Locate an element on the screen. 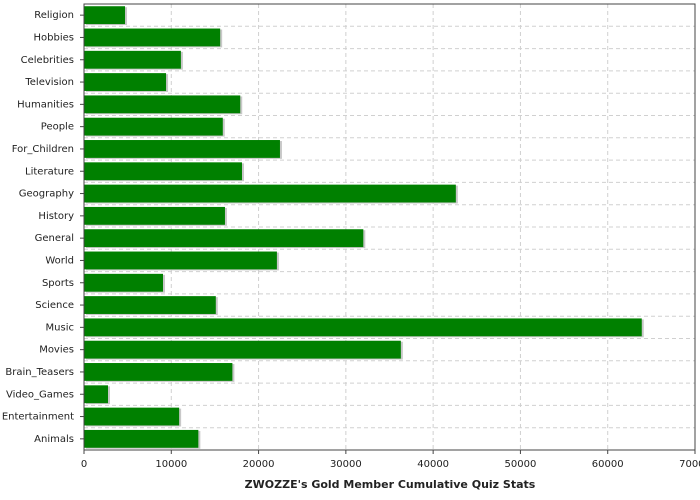  y-tick-label: World is located at coordinates (59, 260).